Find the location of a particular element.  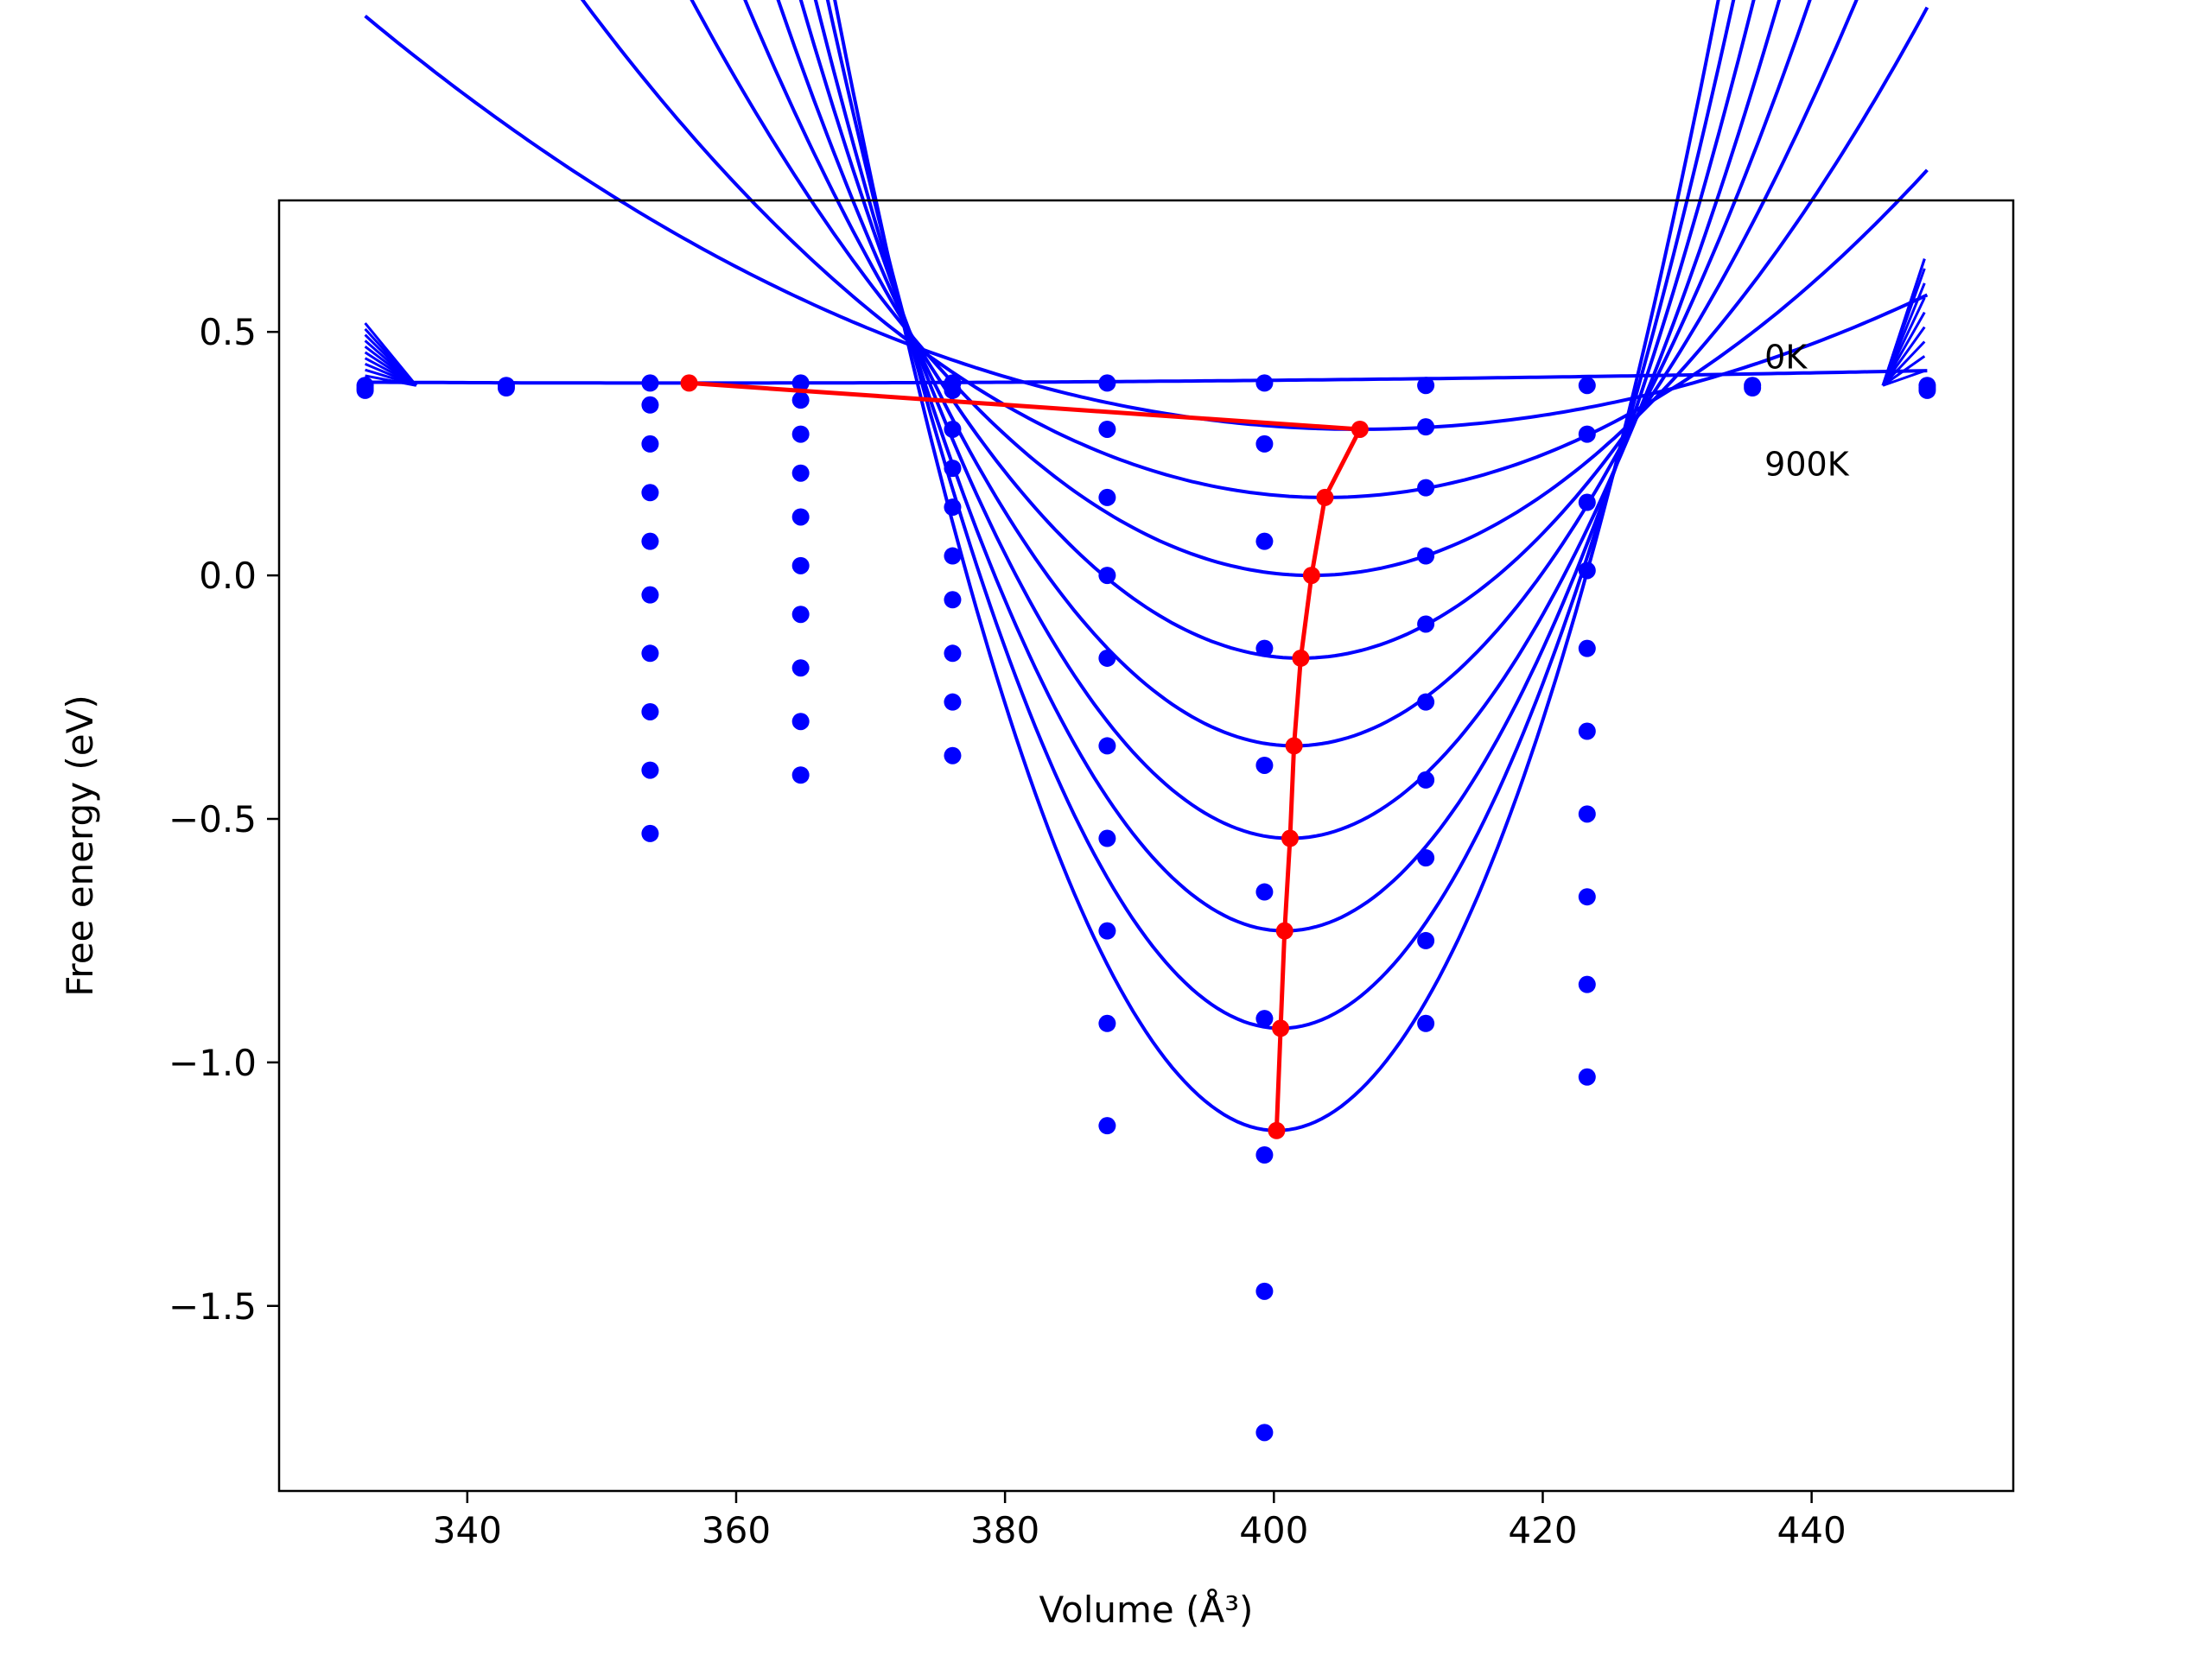

x-tick-label: 340 is located at coordinates (467, 1530).